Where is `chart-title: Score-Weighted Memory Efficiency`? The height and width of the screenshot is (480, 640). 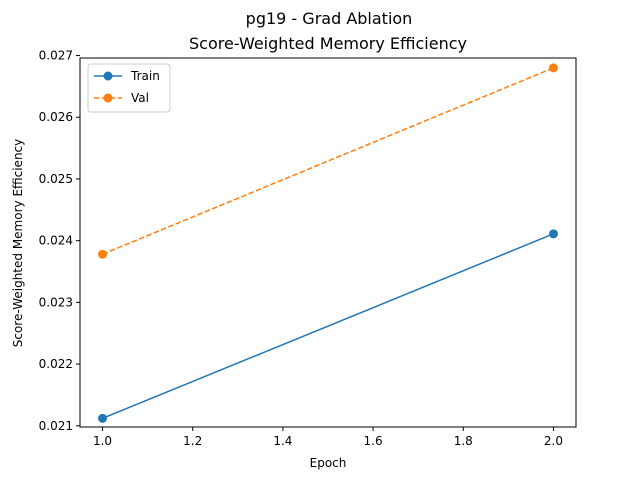
chart-title: Score-Weighted Memory Efficiency is located at coordinates (328, 43).